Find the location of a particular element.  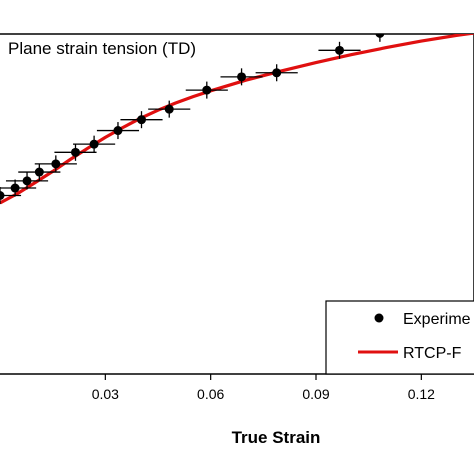

legend-label-rtcp: RTCP-F is located at coordinates (432, 353).